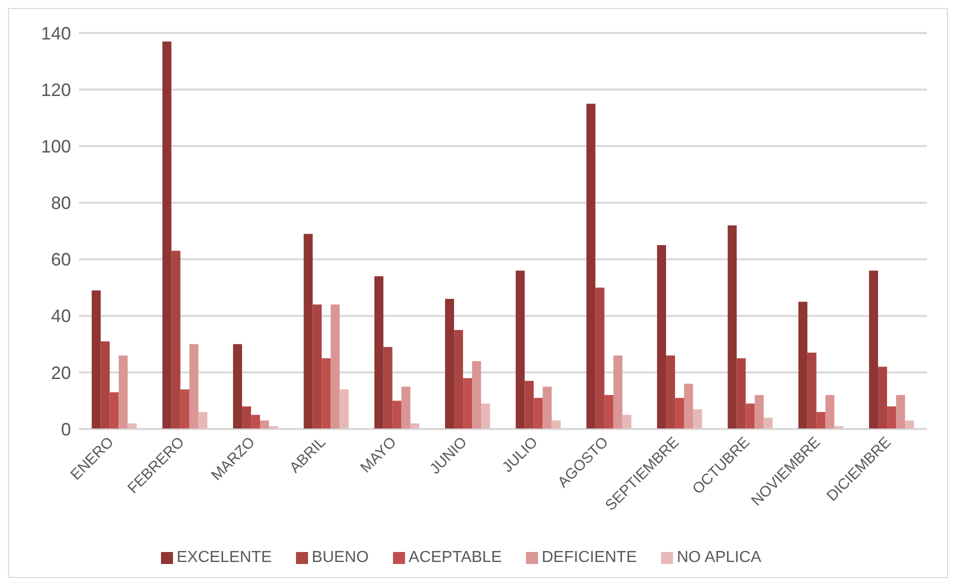  What do you see at coordinates (55, 90) in the screenshot?
I see `y-tick-label: 120` at bounding box center [55, 90].